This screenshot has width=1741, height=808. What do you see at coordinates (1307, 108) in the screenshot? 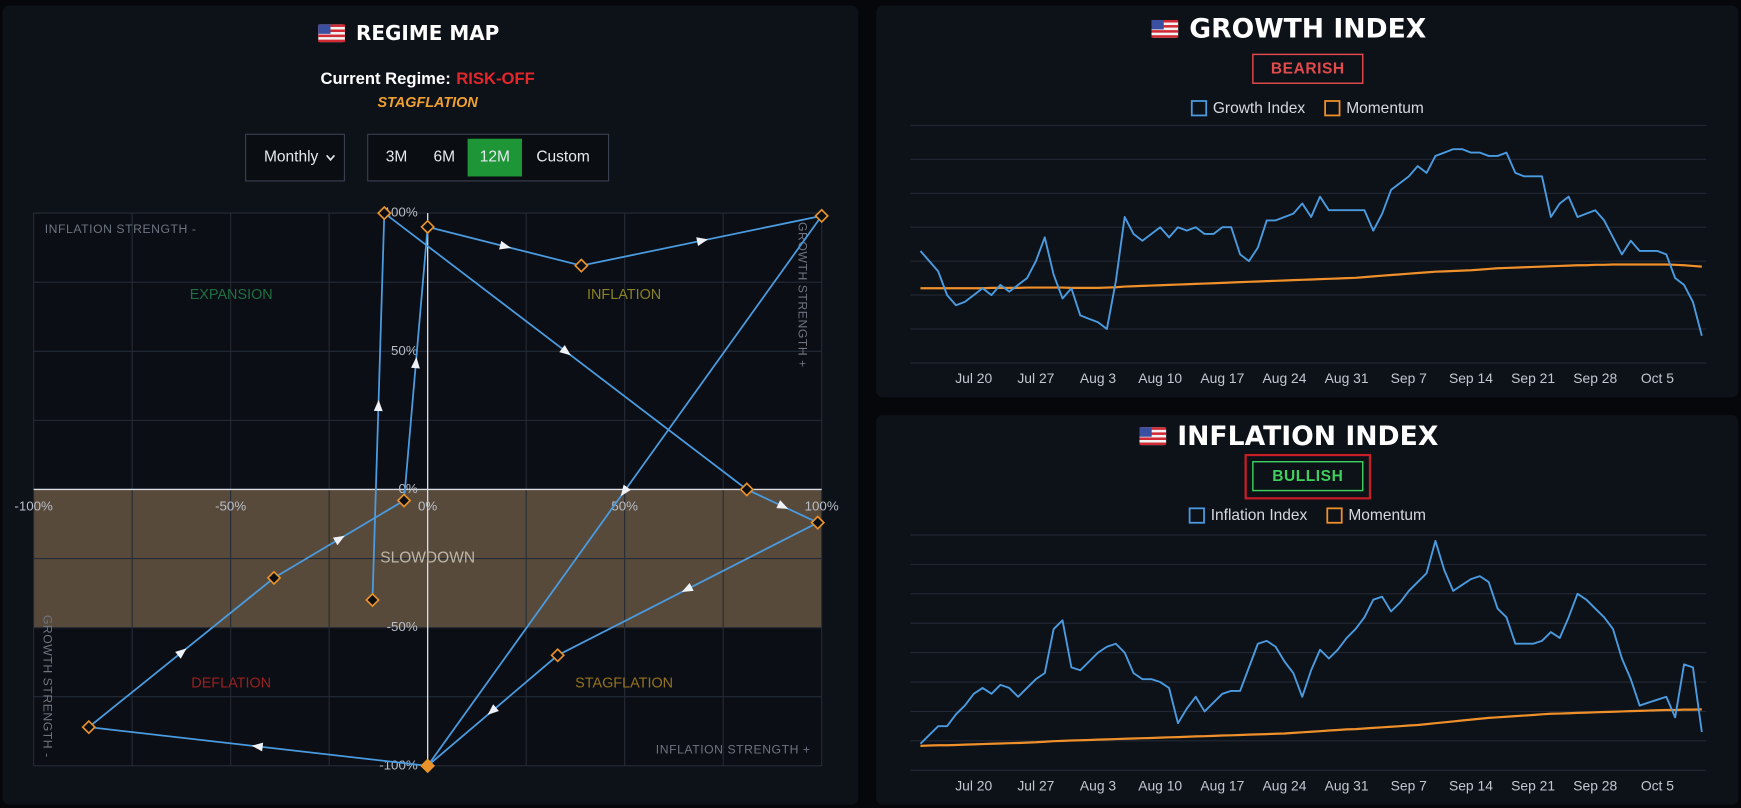
I see `legend: Growth Index Momentum` at bounding box center [1307, 108].